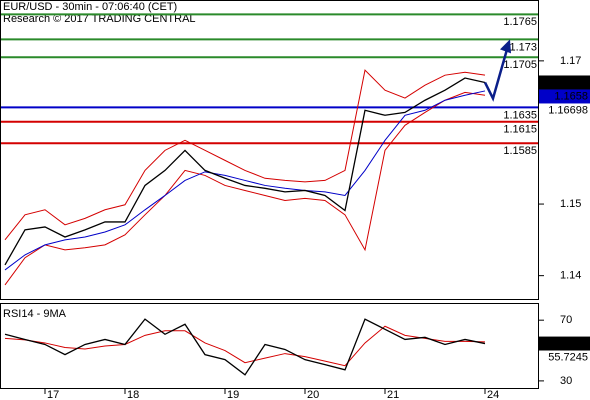 The height and width of the screenshot is (400, 590). Describe the element at coordinates (520, 22) in the screenshot. I see `level-label: 1.1765` at that location.